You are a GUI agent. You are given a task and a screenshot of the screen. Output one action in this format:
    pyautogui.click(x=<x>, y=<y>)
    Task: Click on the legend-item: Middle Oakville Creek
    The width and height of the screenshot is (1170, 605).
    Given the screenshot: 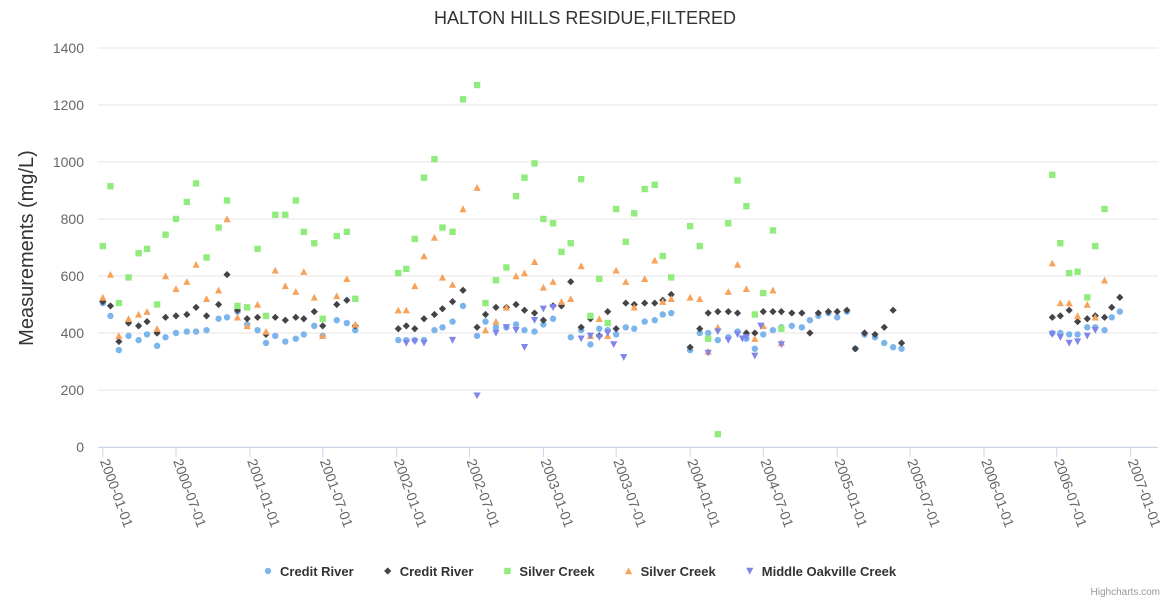 What is the action you would take?
    pyautogui.click(x=821, y=571)
    